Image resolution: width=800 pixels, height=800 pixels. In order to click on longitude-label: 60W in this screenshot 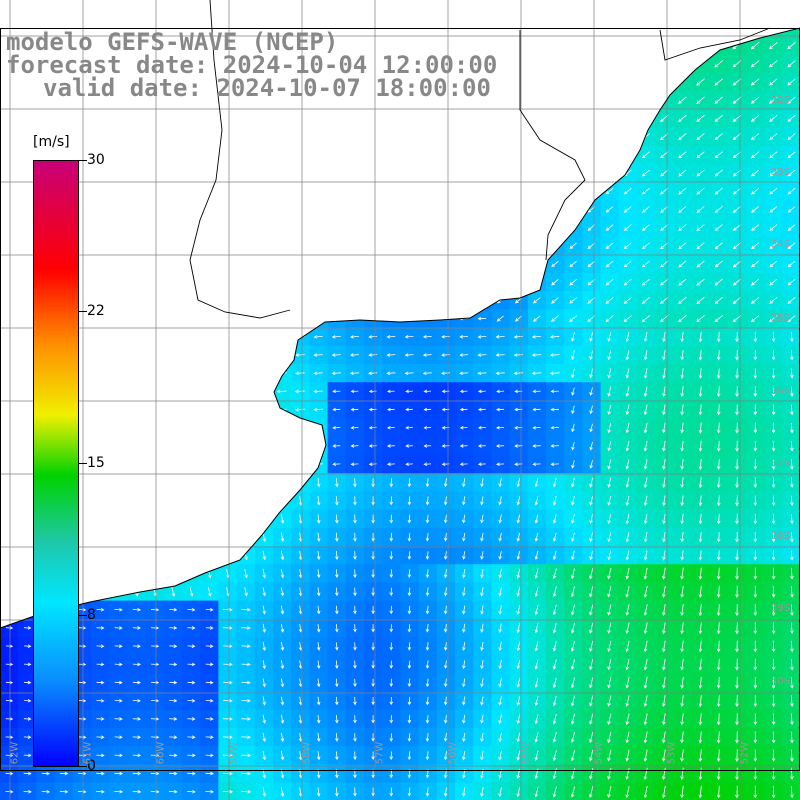, I will do `click(161, 753)`.